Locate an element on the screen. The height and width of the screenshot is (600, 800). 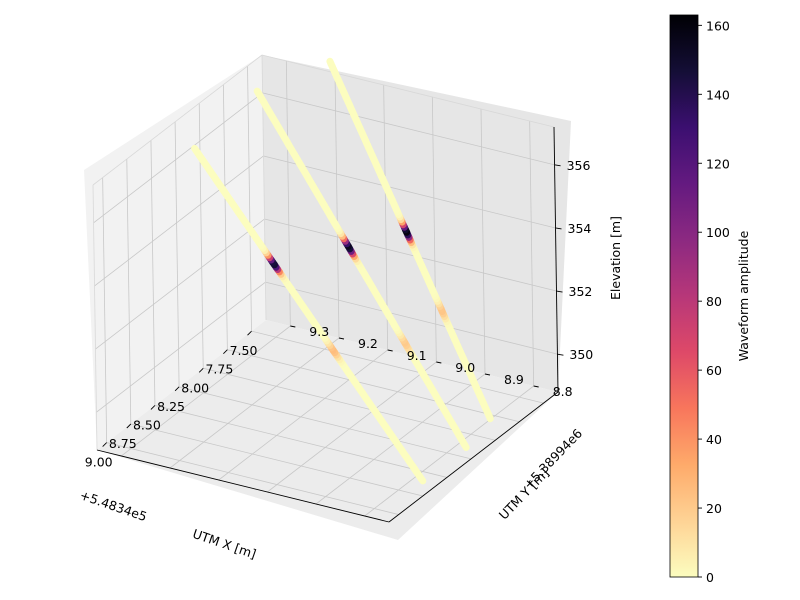
x-tick-label: 8.00 is located at coordinates (195, 387).